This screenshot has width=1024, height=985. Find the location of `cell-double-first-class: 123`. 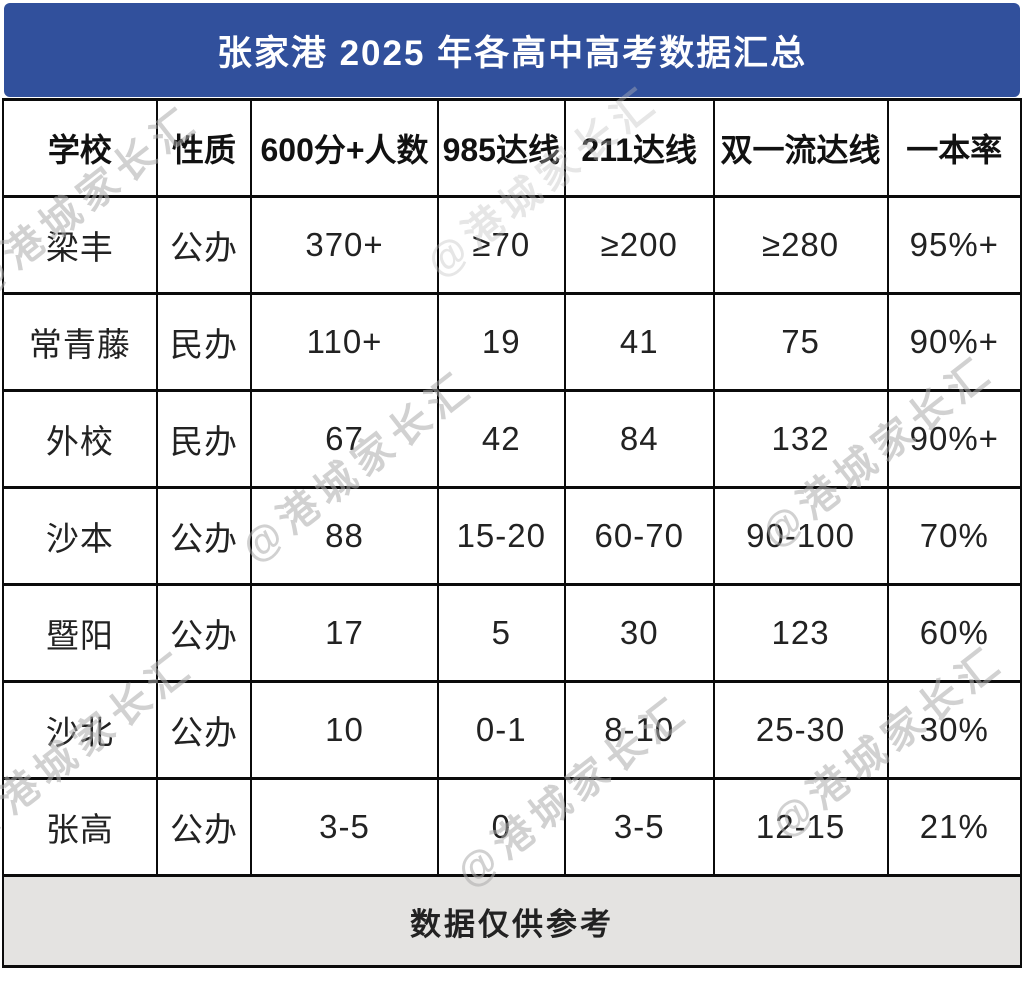

cell-double-first-class: 123 is located at coordinates (800, 633).